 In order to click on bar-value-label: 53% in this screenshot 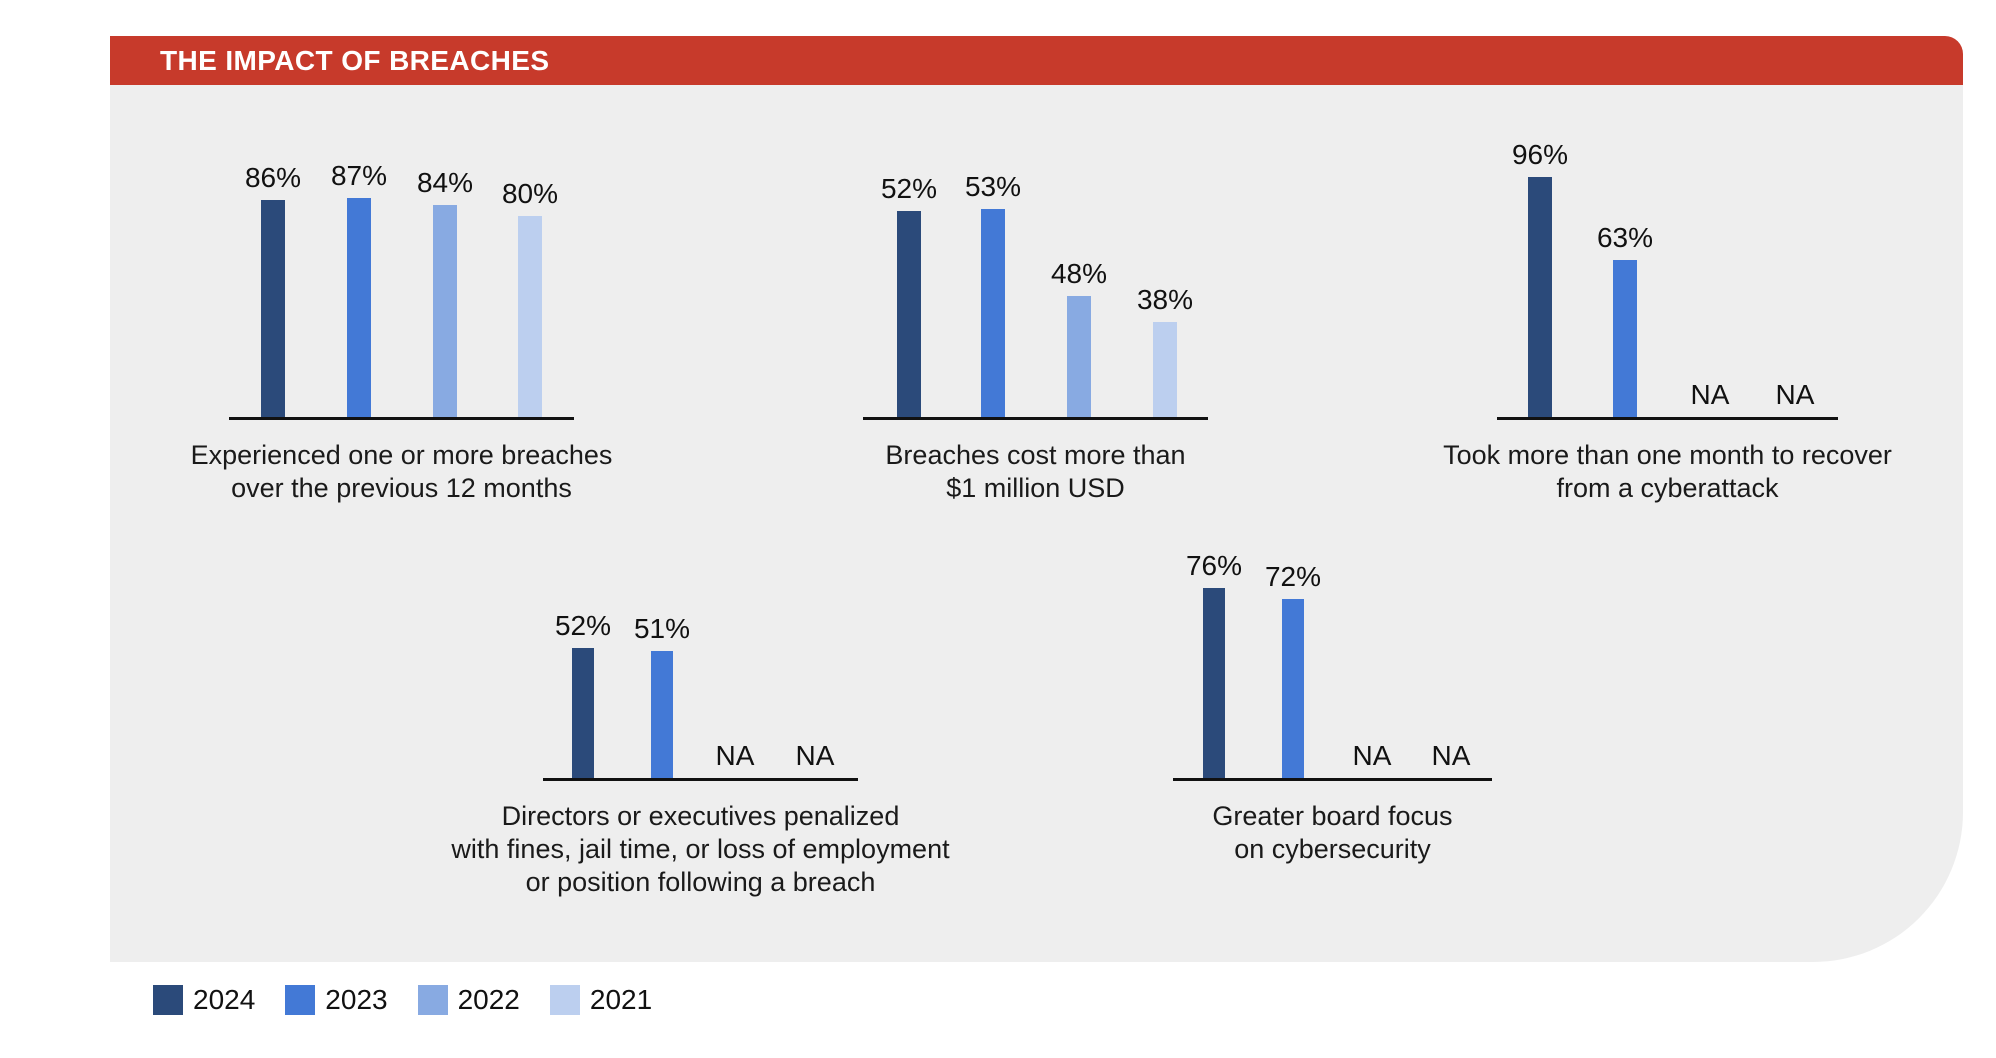, I will do `click(993, 186)`.